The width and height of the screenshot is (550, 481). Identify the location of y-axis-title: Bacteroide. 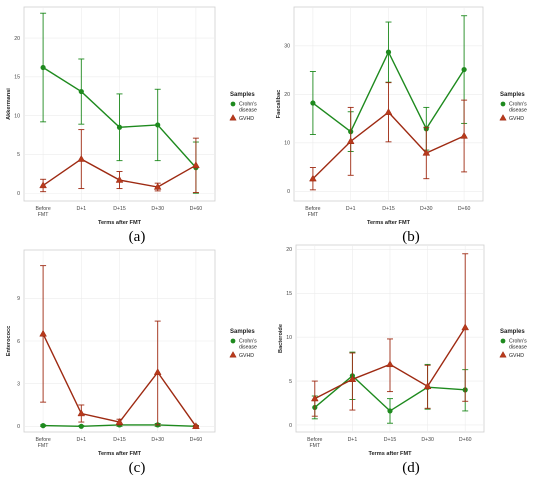
(281, 338).